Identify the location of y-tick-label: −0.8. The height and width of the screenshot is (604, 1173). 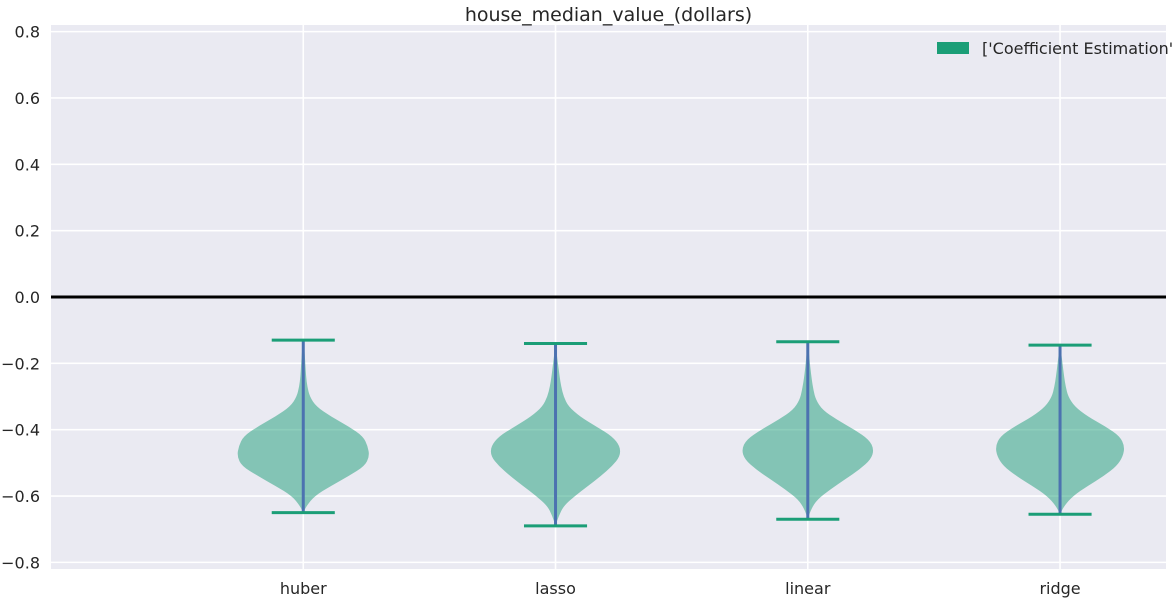
(20, 562).